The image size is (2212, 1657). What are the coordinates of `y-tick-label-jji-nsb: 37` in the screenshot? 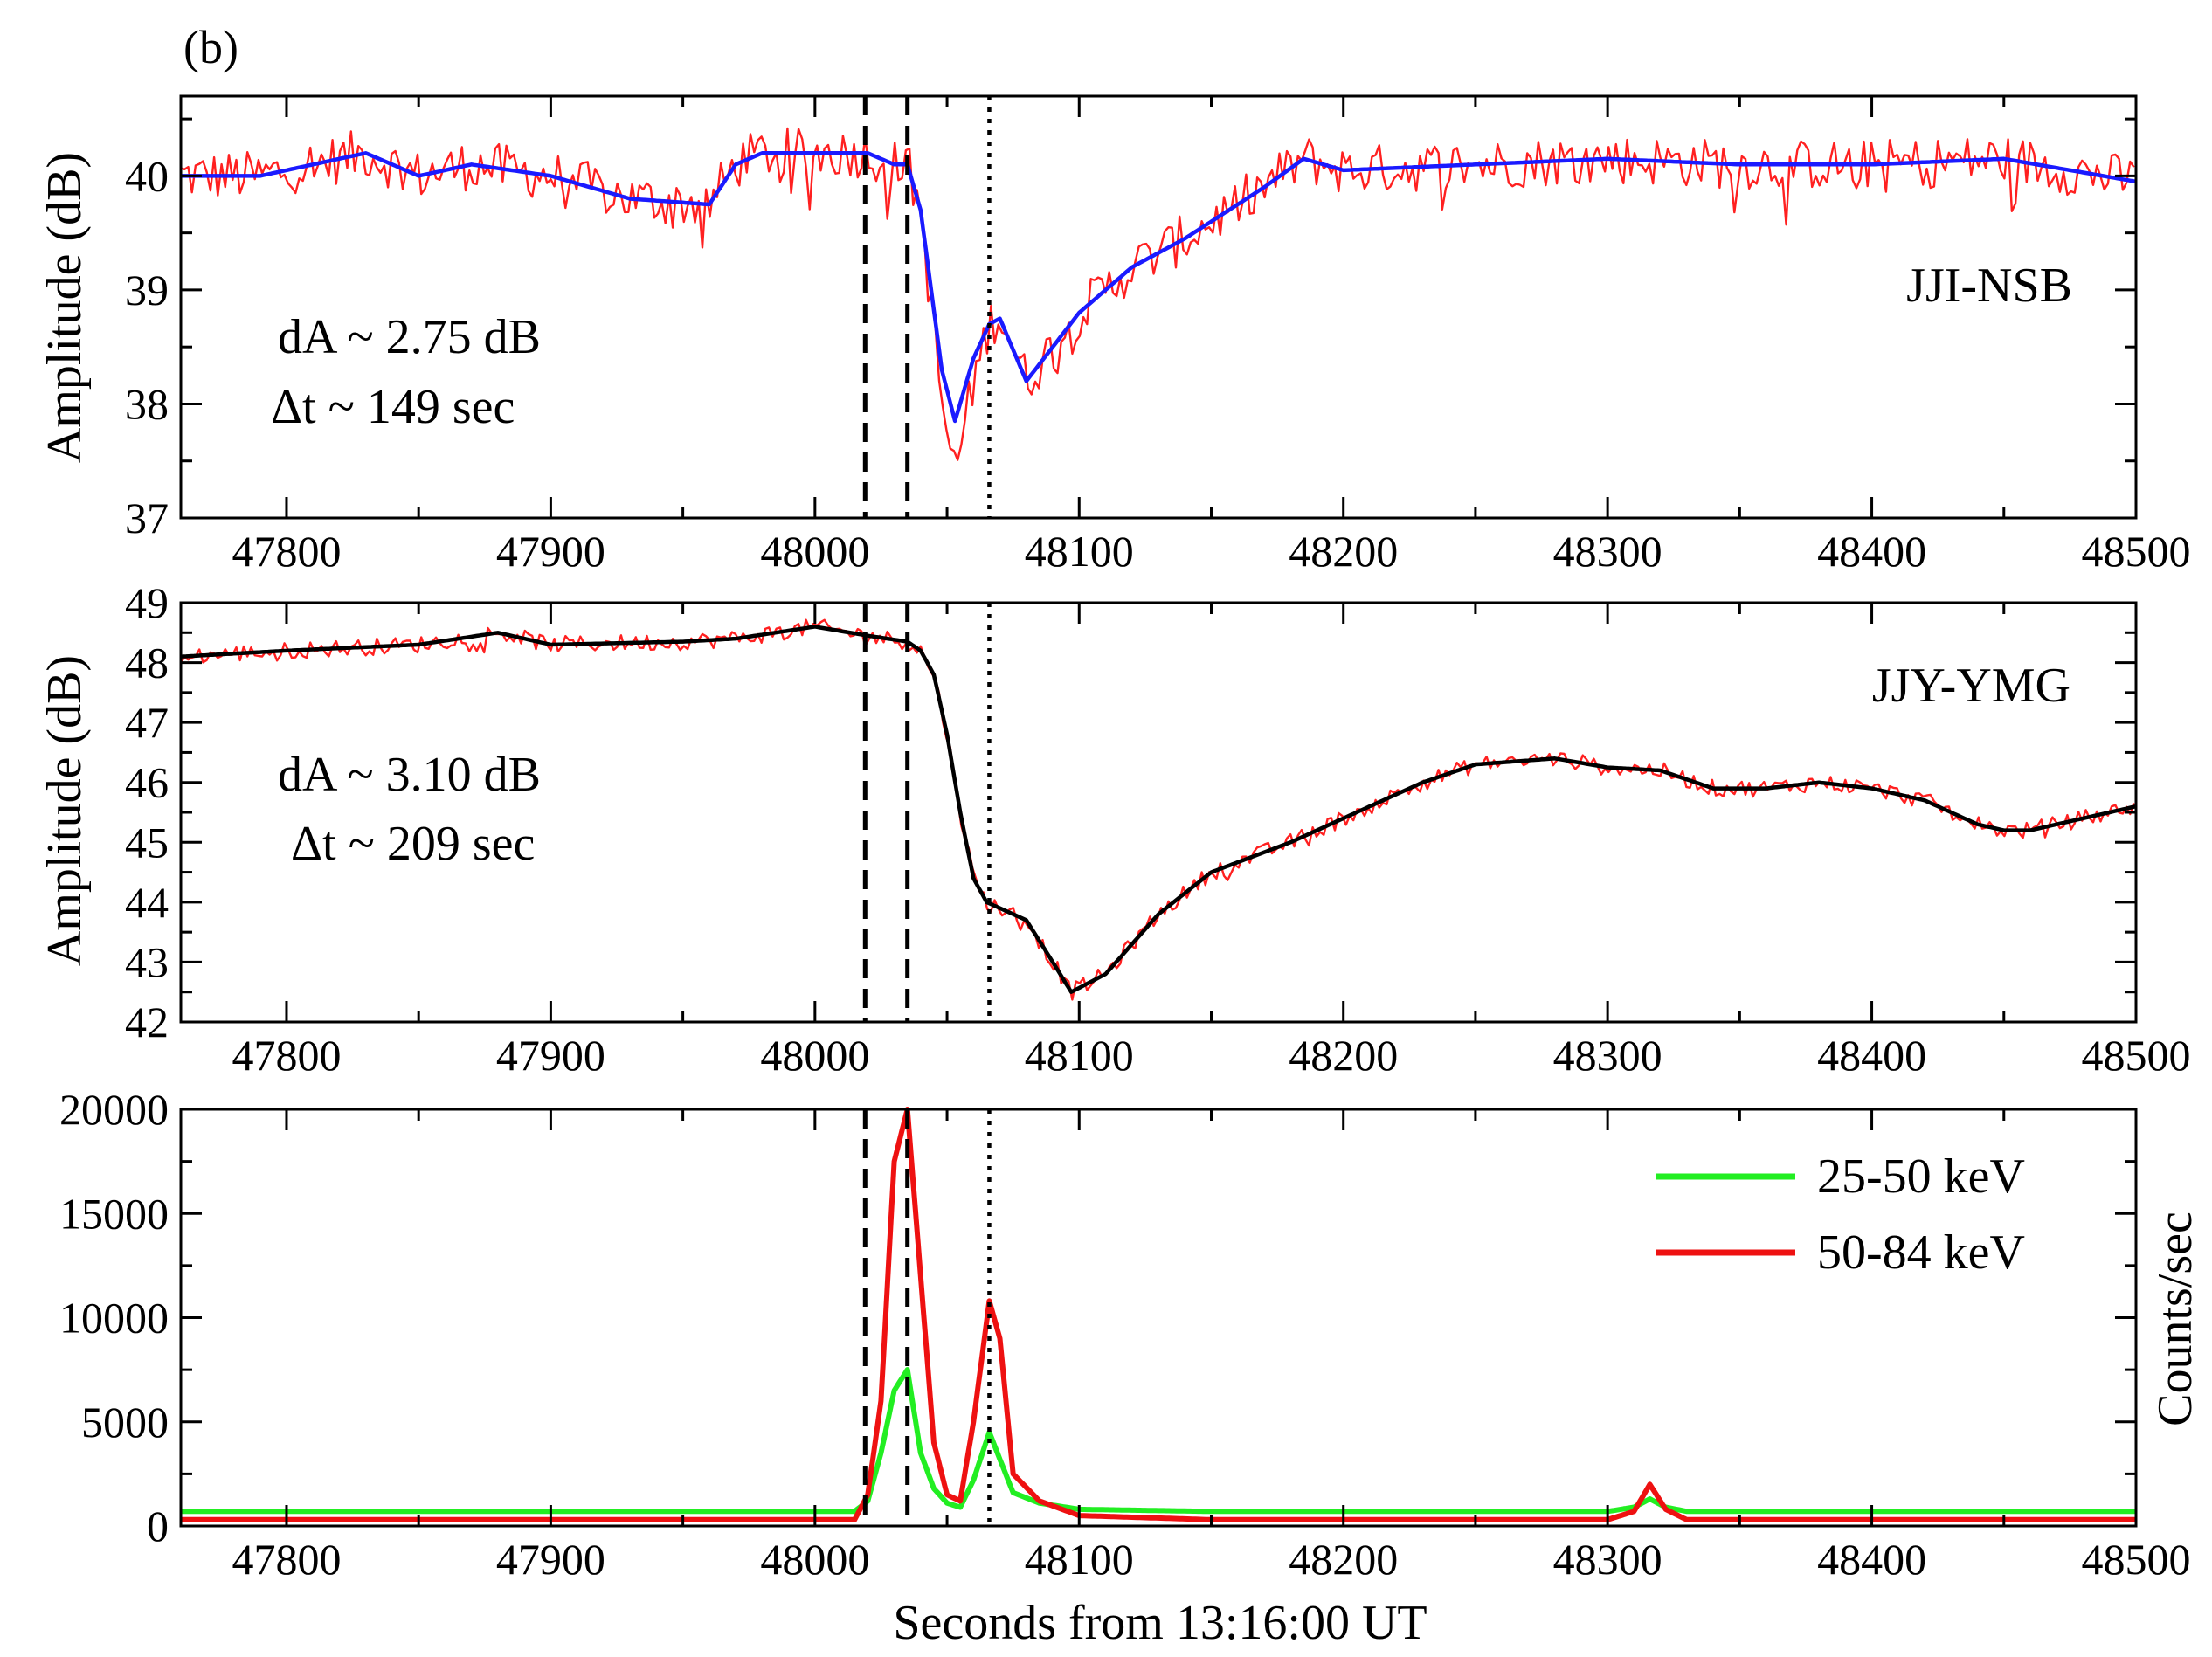 It's located at (147, 518).